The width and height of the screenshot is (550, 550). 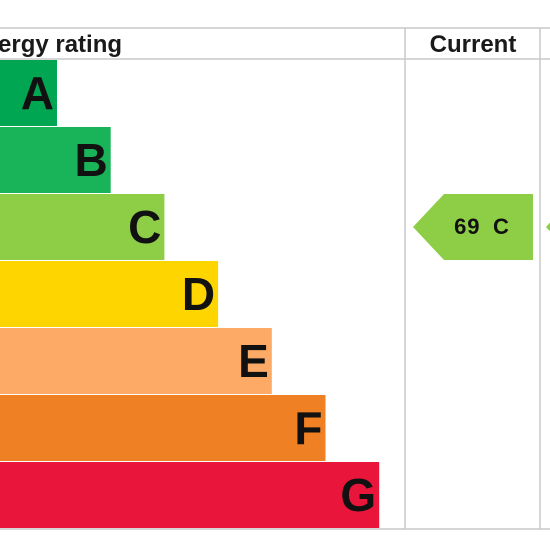 I want to click on current-column-header: Current, so click(x=473, y=44).